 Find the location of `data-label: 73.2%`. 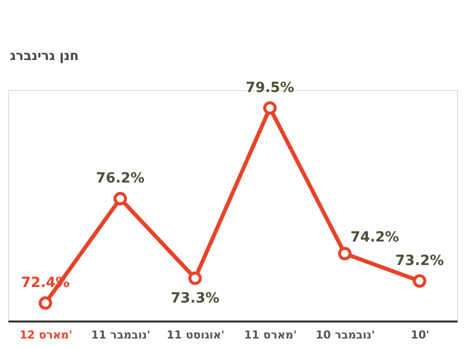

data-label: 73.2% is located at coordinates (419, 261).